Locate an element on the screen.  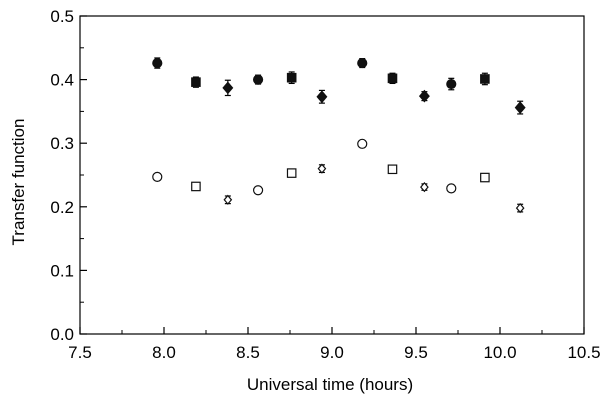
y-tick-label: 0.1 is located at coordinates (62, 270).